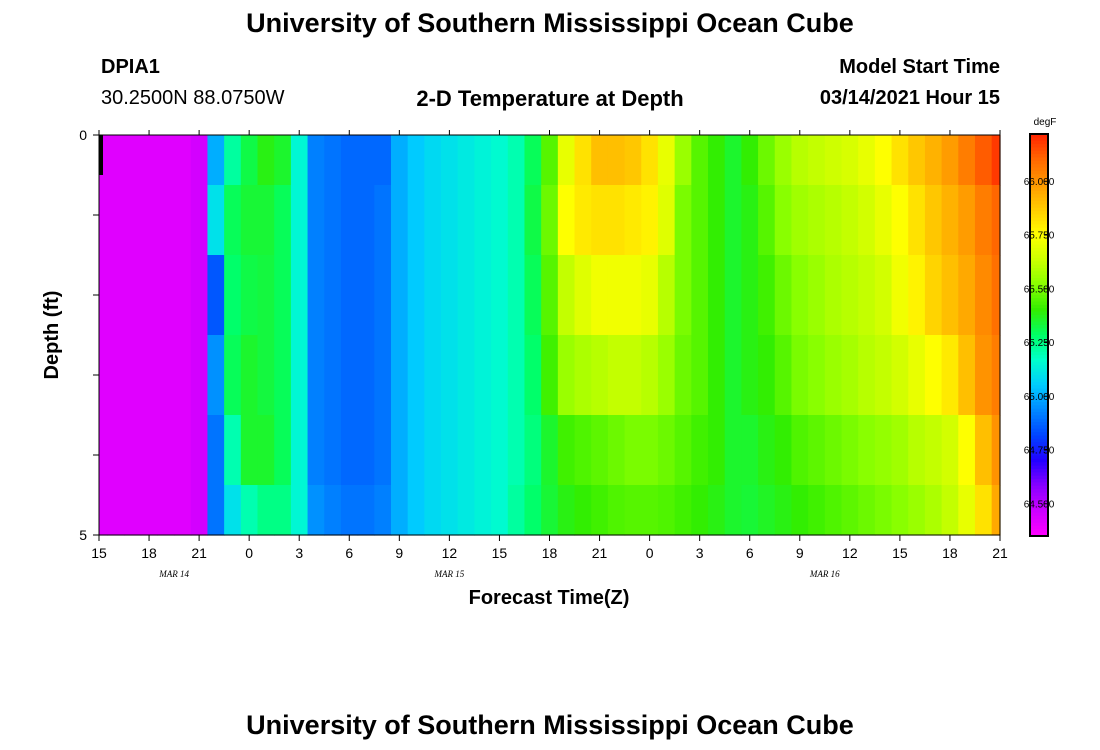  What do you see at coordinates (550, 553) in the screenshot?
I see `x-tick-label: 18` at bounding box center [550, 553].